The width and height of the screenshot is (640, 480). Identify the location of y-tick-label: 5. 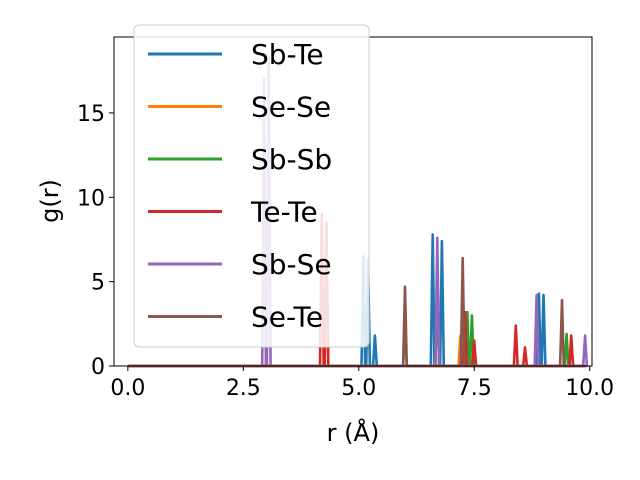
(98, 283).